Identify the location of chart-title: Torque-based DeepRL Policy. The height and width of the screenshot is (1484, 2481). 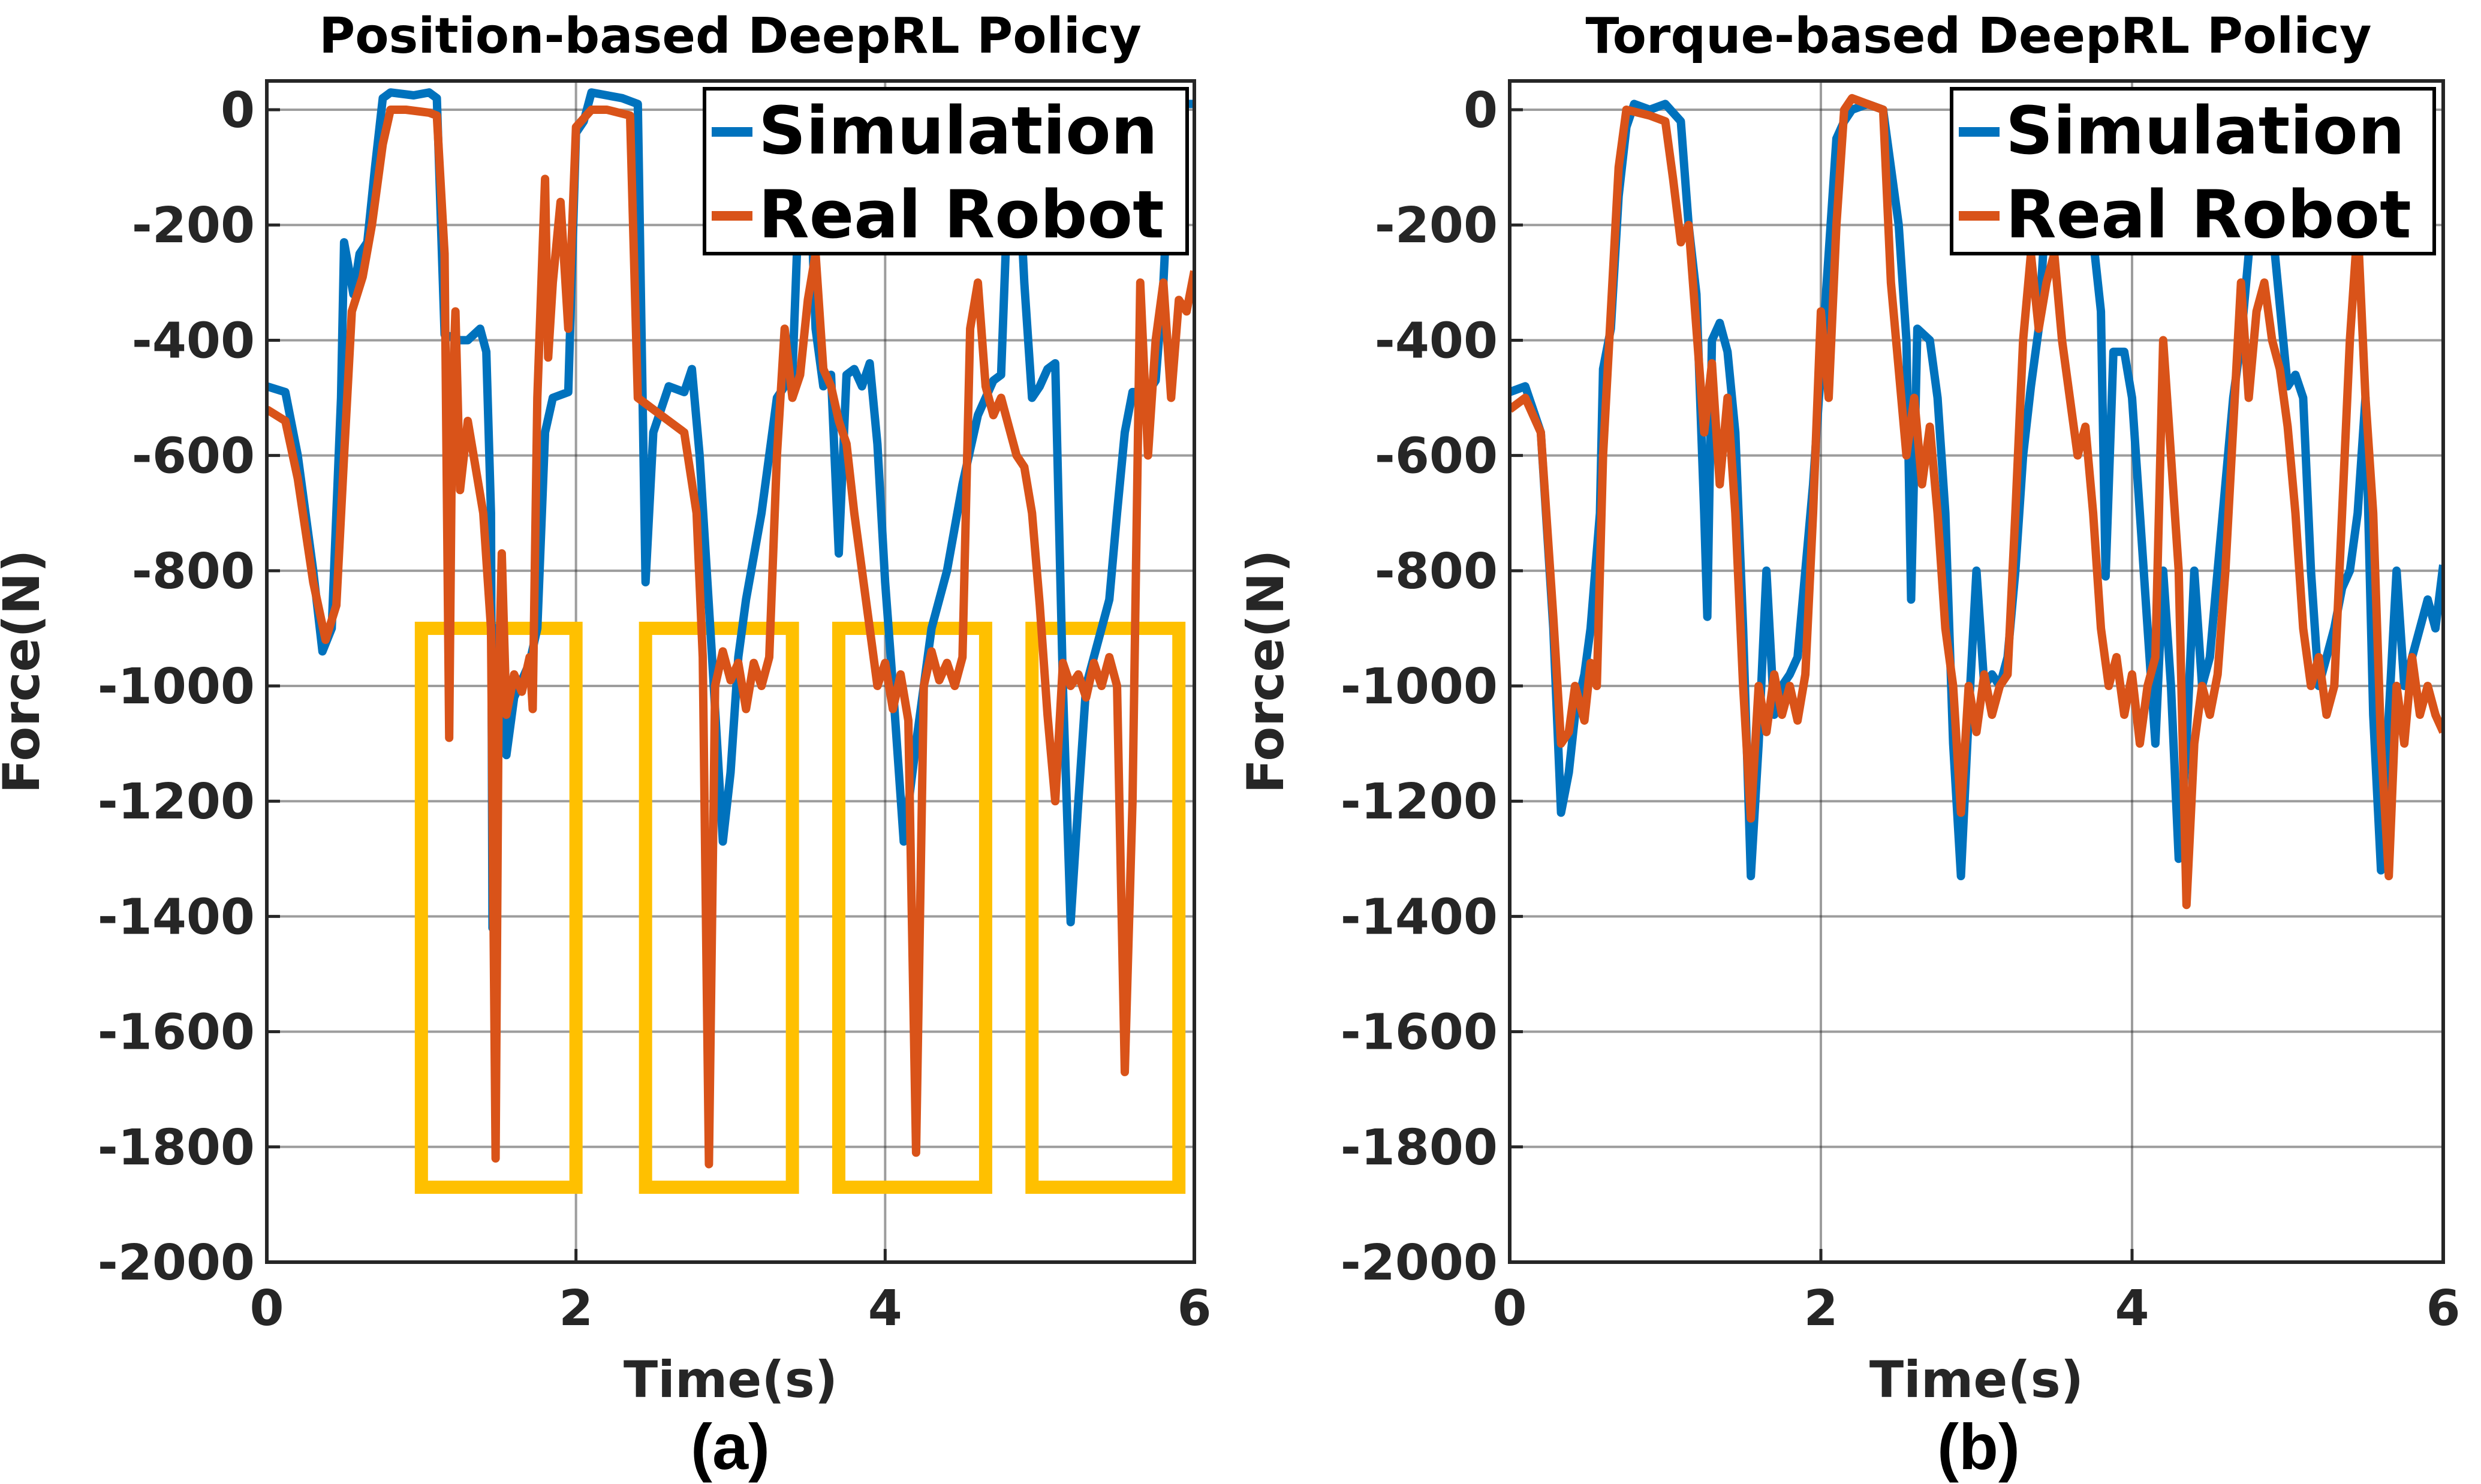
(1979, 36).